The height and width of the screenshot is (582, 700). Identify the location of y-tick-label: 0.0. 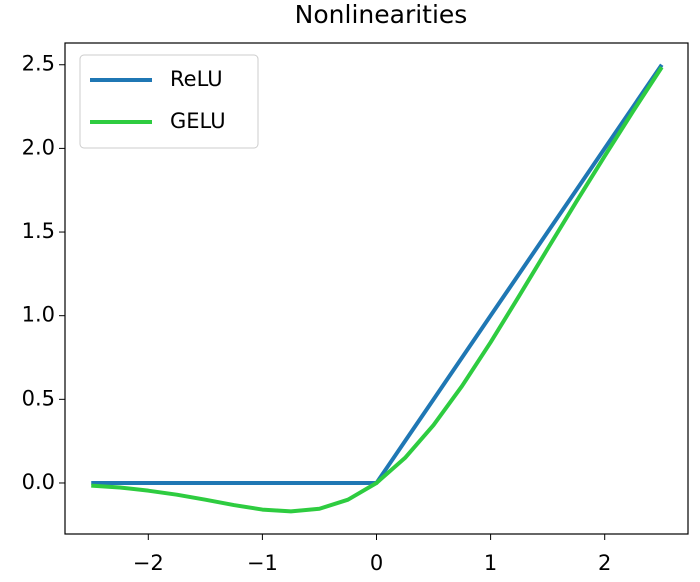
(38, 482).